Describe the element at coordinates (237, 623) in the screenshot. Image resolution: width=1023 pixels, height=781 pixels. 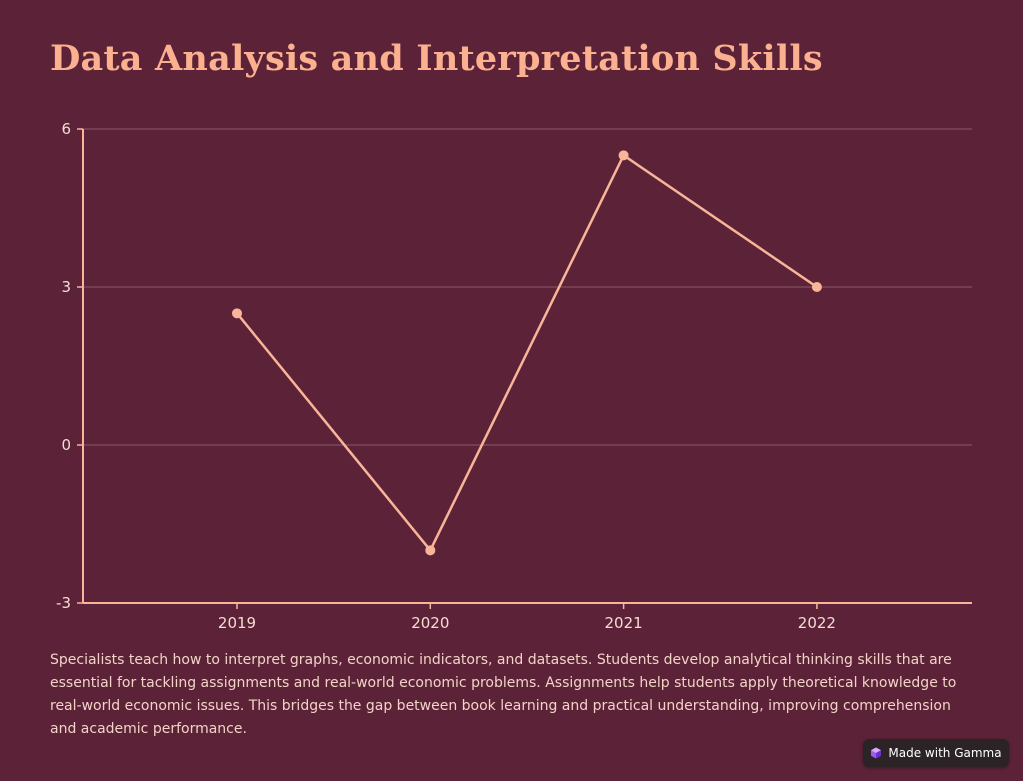
I see `x-tick-label: 2019` at that location.